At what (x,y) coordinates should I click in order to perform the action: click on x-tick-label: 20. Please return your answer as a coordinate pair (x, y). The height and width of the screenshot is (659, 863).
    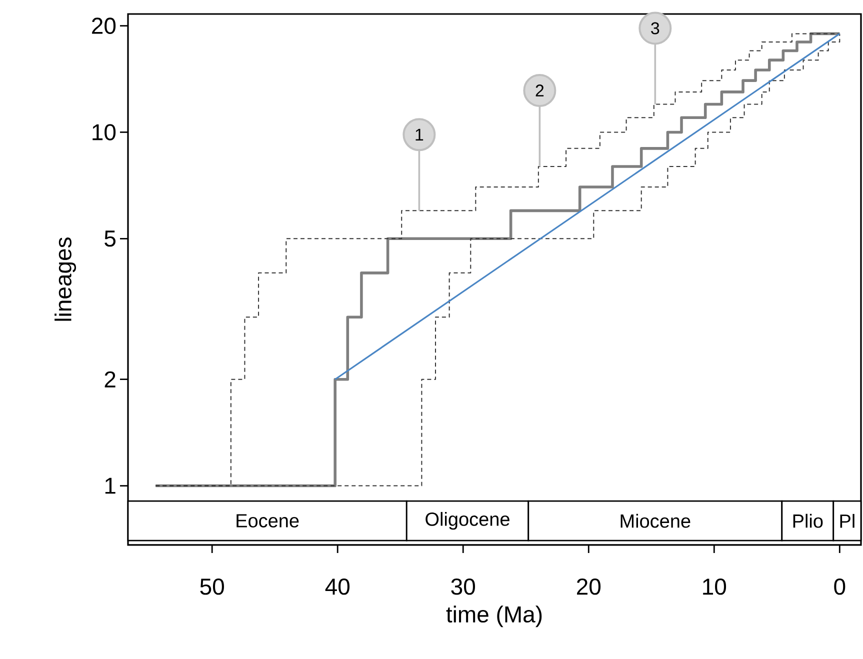
    Looking at the image, I should click on (588, 586).